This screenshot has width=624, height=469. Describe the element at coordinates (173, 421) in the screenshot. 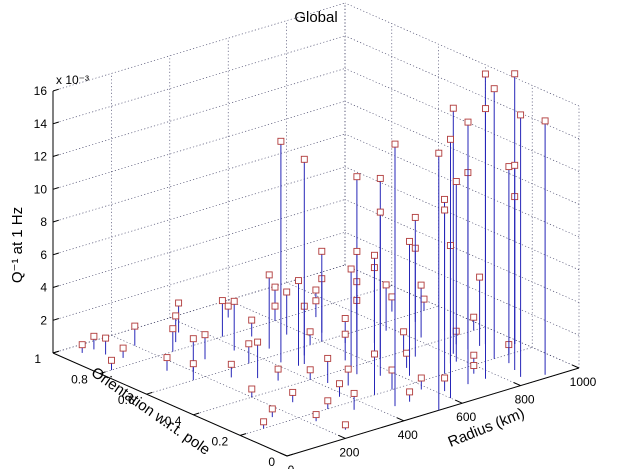

I see `y-tick-label: 0.4` at that location.